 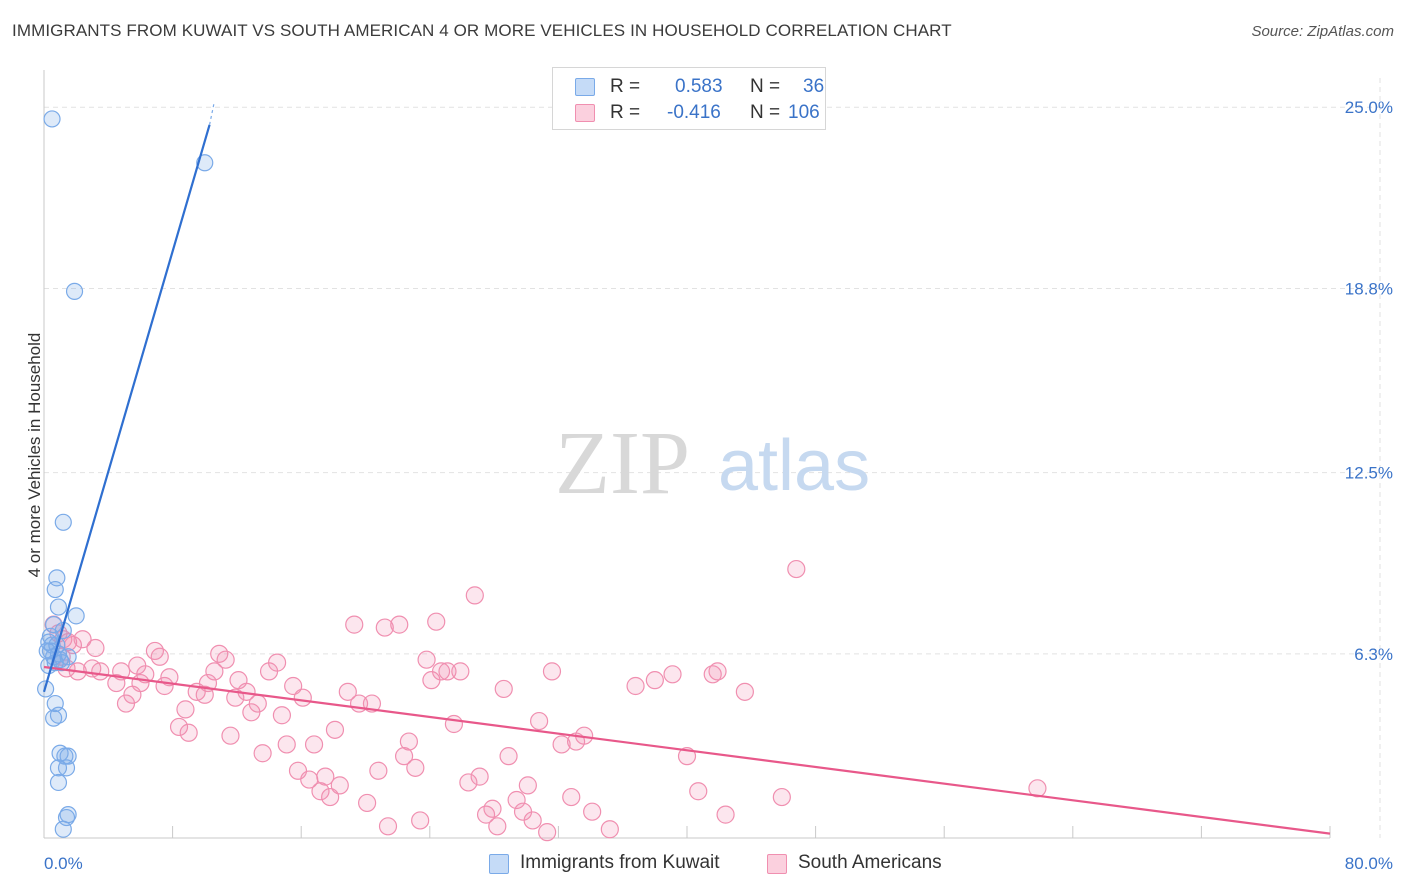 What do you see at coordinates (620, 862) in the screenshot?
I see `legend-label-kuwait: Immigrants from Kuwait` at bounding box center [620, 862].